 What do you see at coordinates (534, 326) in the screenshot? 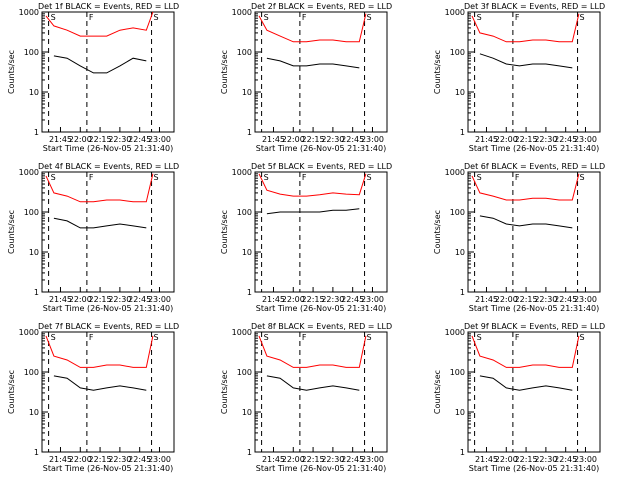
I see `panel-title: Det 9f BLACK = Events, RED = LLD` at bounding box center [534, 326].